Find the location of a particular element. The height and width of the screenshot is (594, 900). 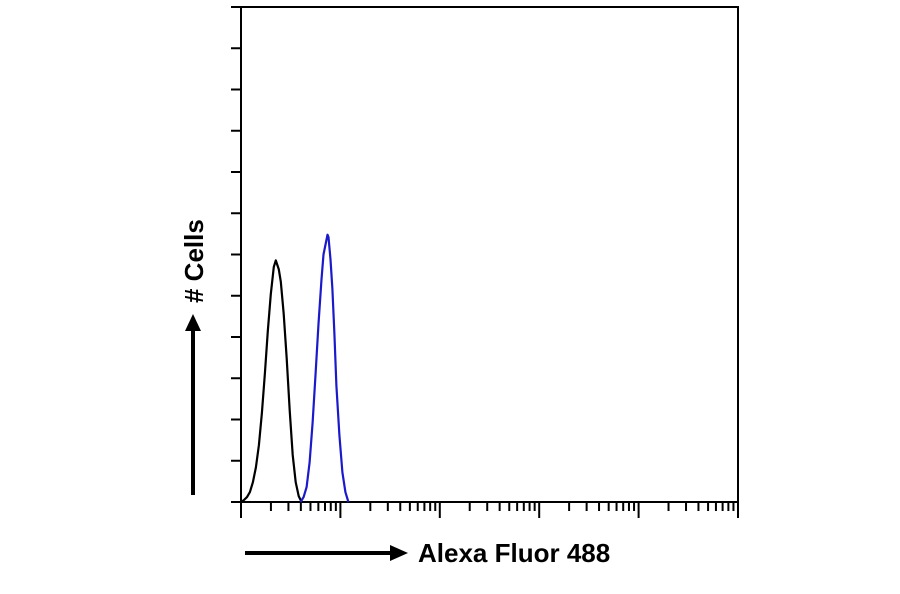

y-axis-label: # Cells is located at coordinates (194, 261).